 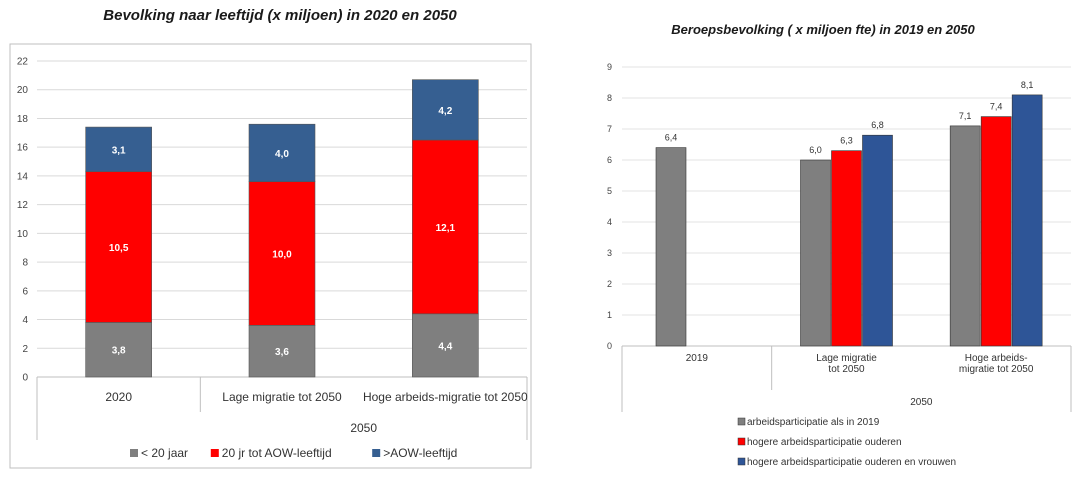 What do you see at coordinates (119, 248) in the screenshot?
I see `chart1-data-label: 10,5` at bounding box center [119, 248].